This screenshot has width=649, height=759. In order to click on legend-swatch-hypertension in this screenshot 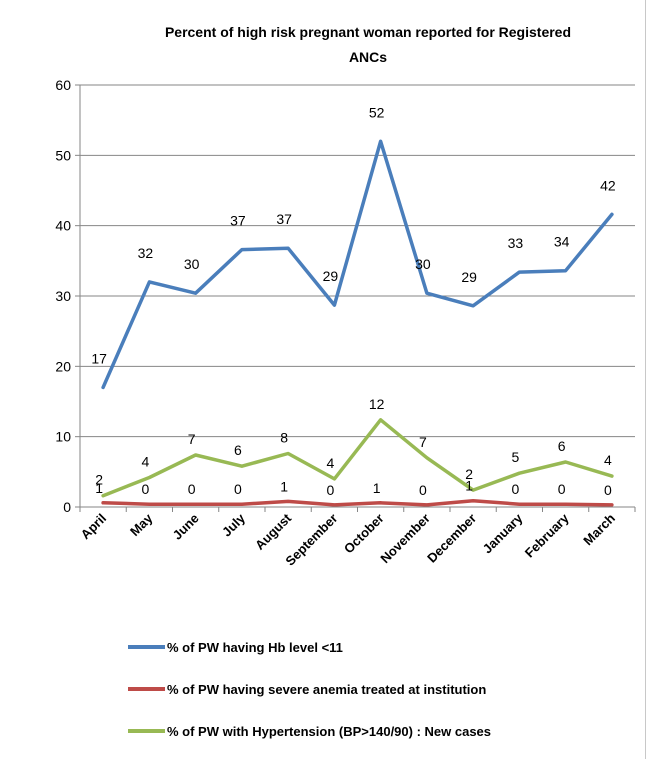, I will do `click(146, 731)`.